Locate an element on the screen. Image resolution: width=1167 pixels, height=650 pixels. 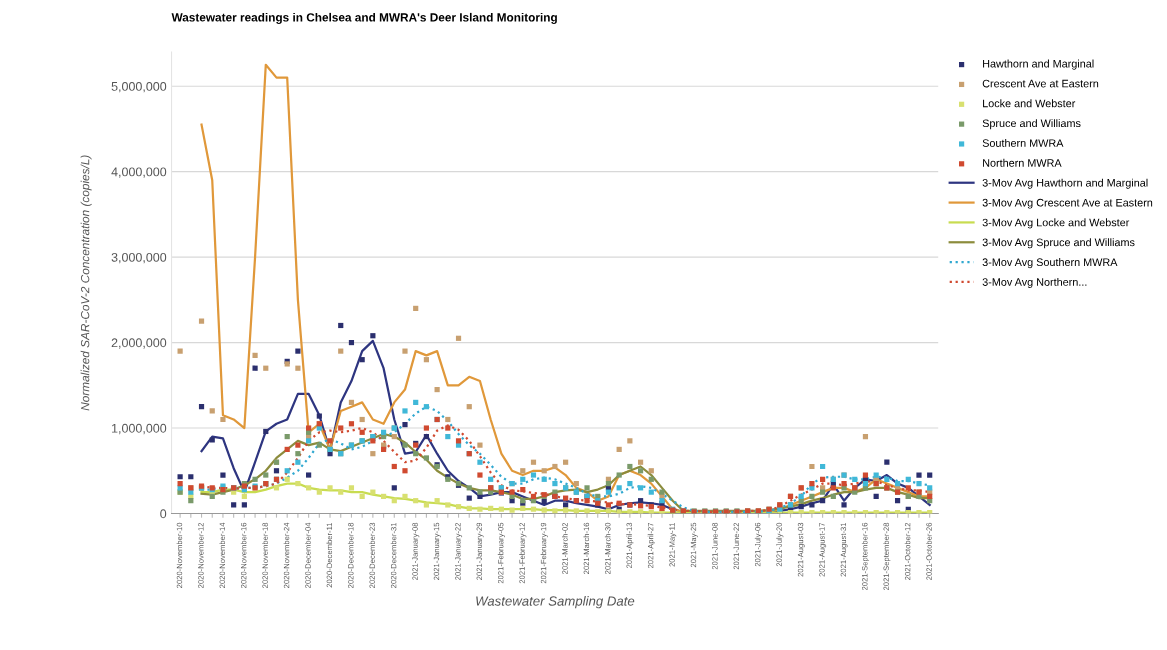
y-tick-label: 1,000,000 is located at coordinates (139, 429).